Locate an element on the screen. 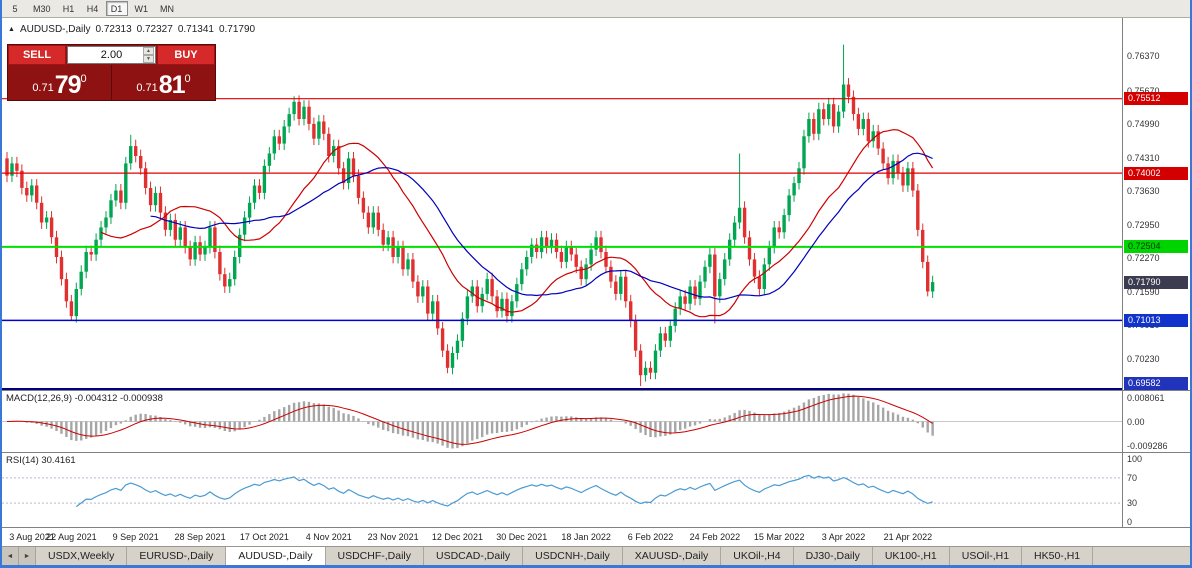 This screenshot has width=1192, height=568. date-label: 28 Sep 2021 is located at coordinates (200, 537).